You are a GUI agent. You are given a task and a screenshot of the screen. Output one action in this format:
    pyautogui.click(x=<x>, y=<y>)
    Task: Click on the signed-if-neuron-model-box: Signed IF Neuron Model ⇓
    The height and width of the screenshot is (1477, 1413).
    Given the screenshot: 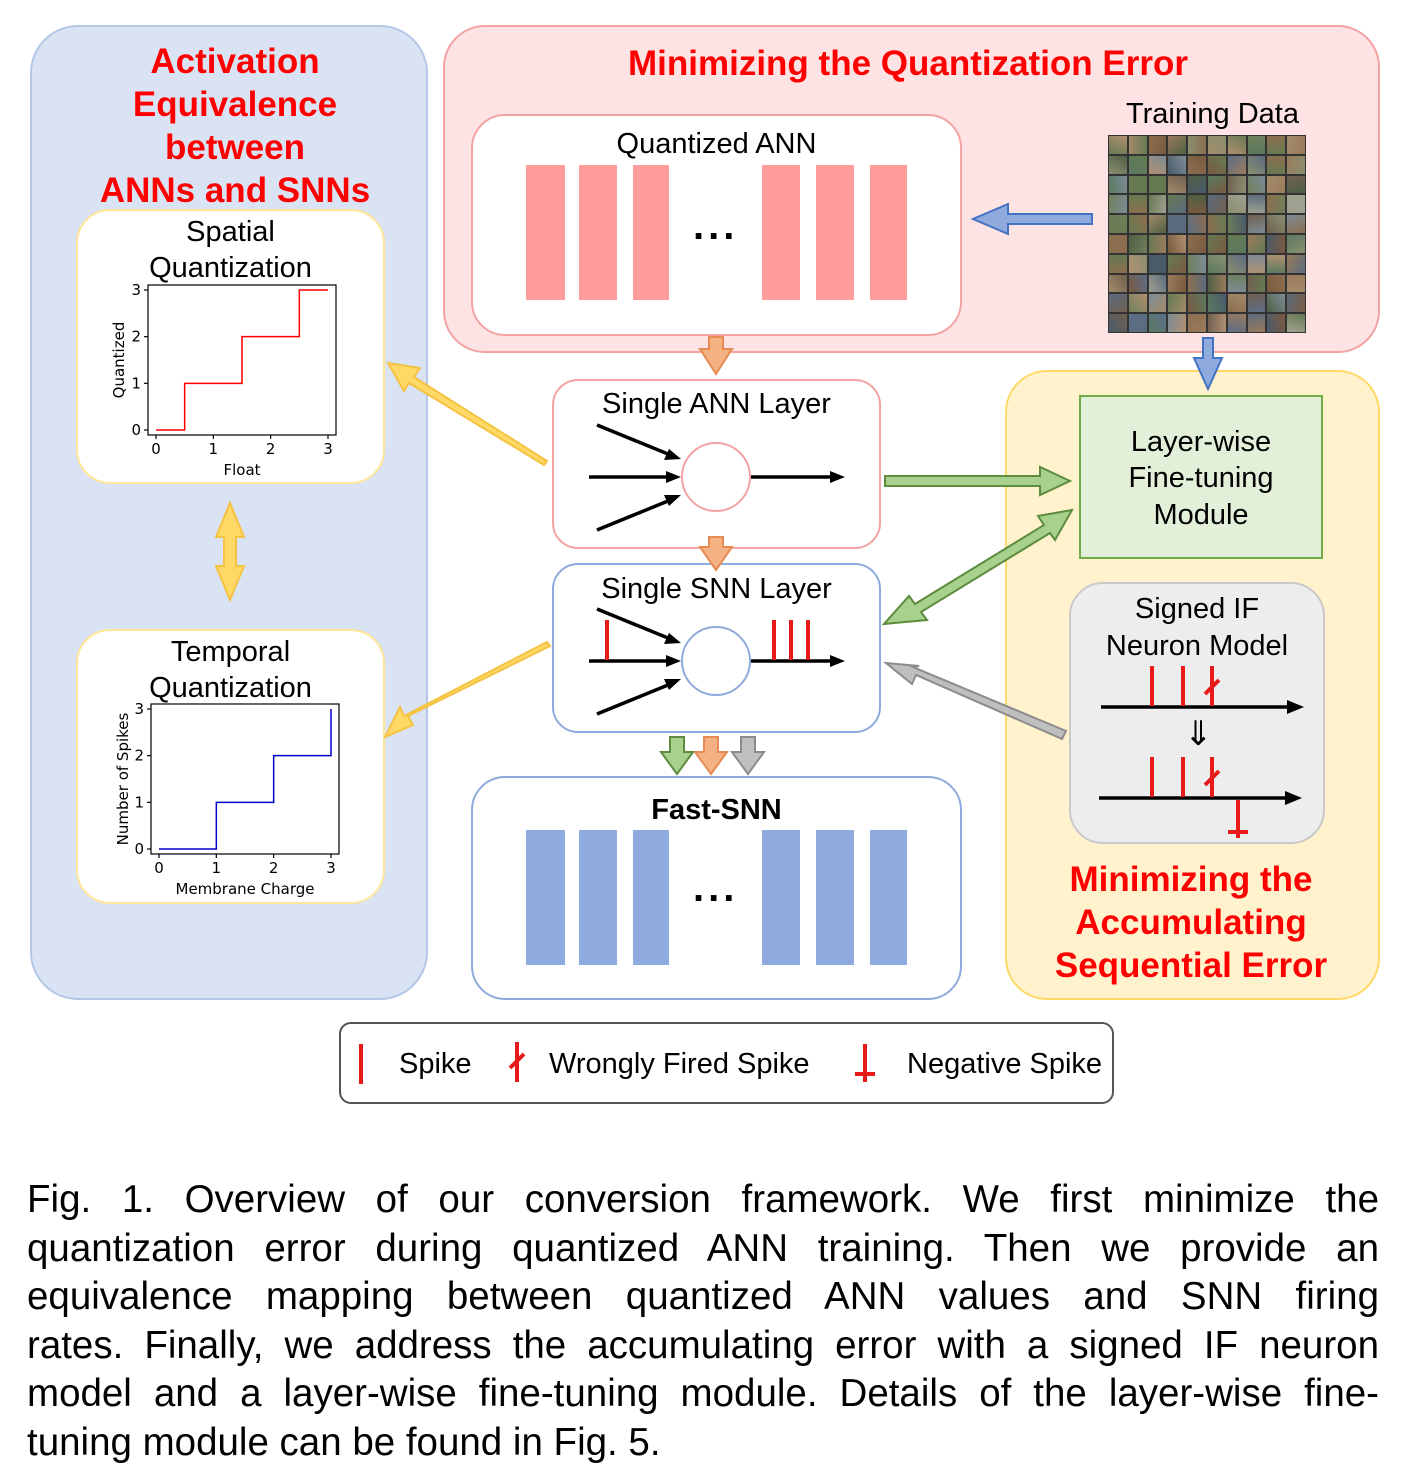 What is the action you would take?
    pyautogui.click(x=1197, y=713)
    